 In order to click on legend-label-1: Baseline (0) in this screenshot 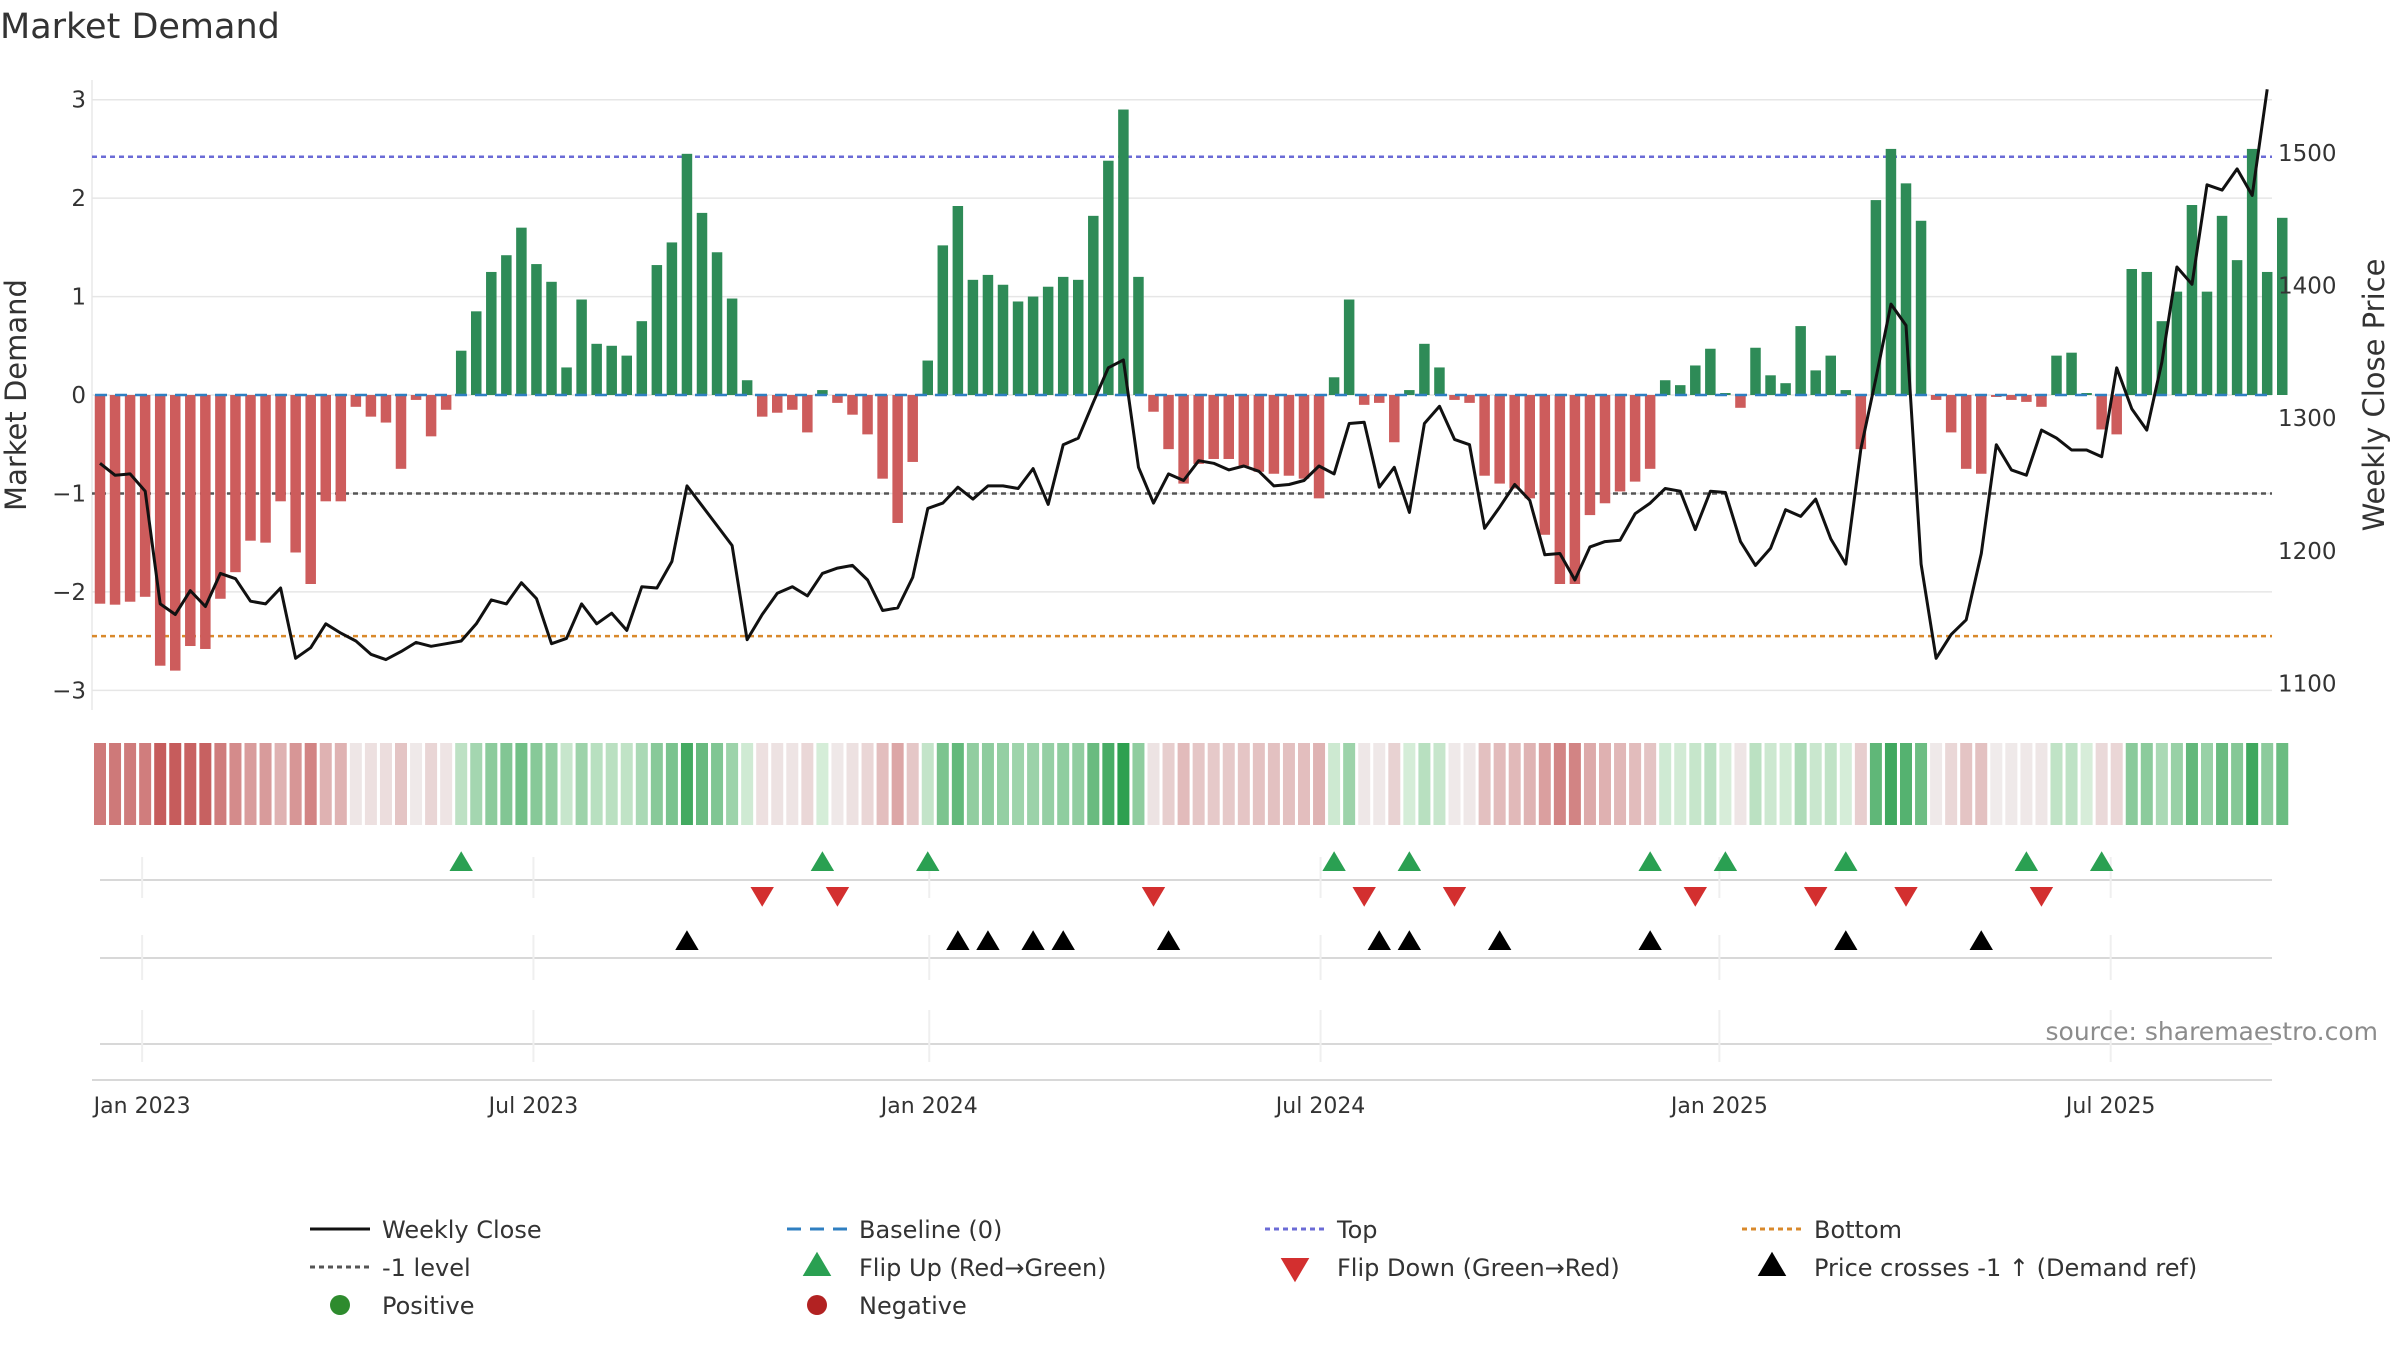, I will do `click(930, 1230)`.